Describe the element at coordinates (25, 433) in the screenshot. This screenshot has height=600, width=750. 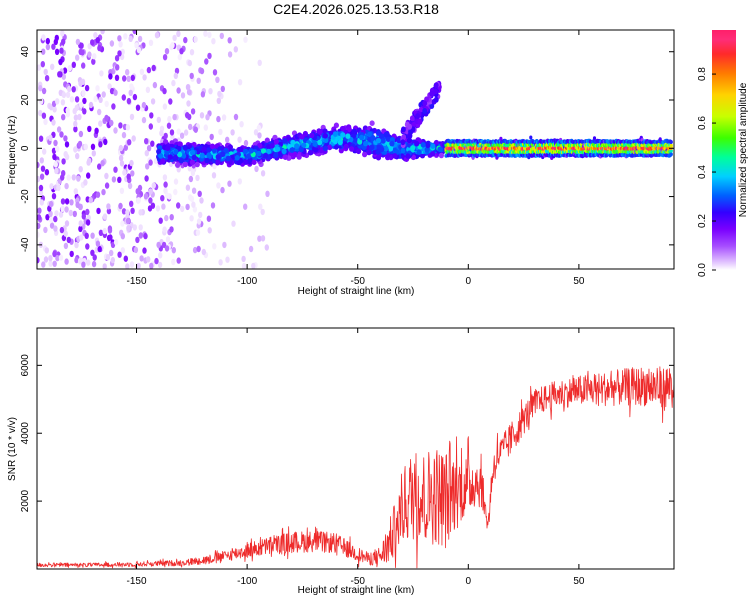
I see `y-tick-label: 4000` at that location.